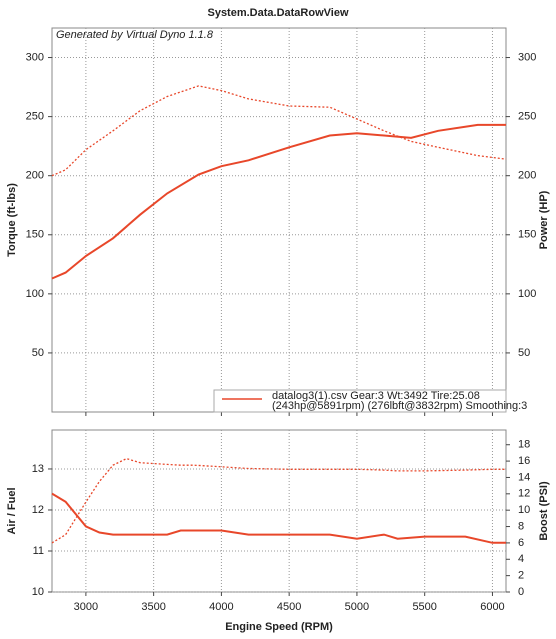 The image size is (556, 639). What do you see at coordinates (524, 510) in the screenshot?
I see `y2-tick-label: 10` at bounding box center [524, 510].